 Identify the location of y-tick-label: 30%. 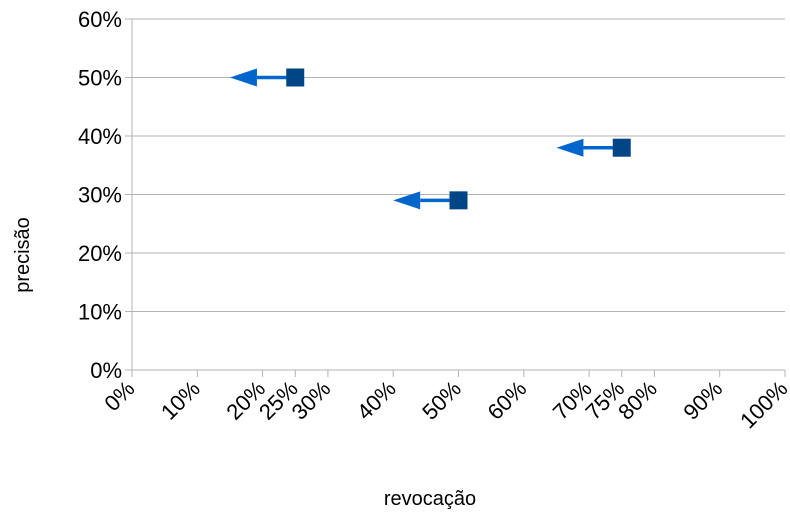
(100, 195).